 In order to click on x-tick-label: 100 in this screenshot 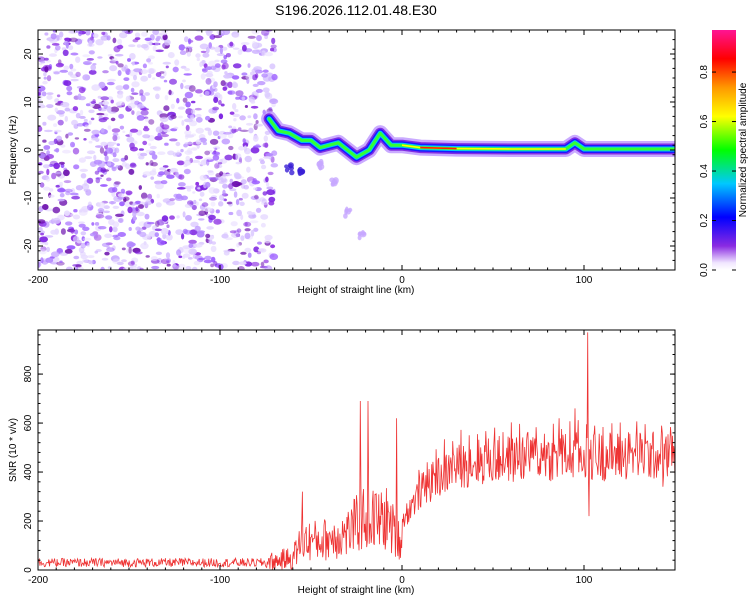, I will do `click(584, 280)`.